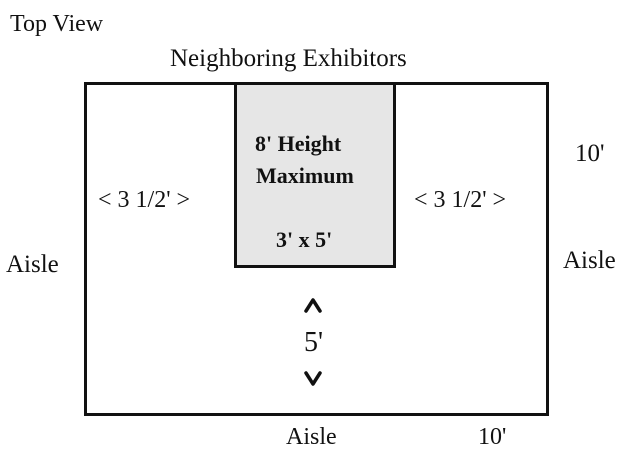 This screenshot has width=626, height=450. I want to click on arrow-down-icon, so click(313, 378).